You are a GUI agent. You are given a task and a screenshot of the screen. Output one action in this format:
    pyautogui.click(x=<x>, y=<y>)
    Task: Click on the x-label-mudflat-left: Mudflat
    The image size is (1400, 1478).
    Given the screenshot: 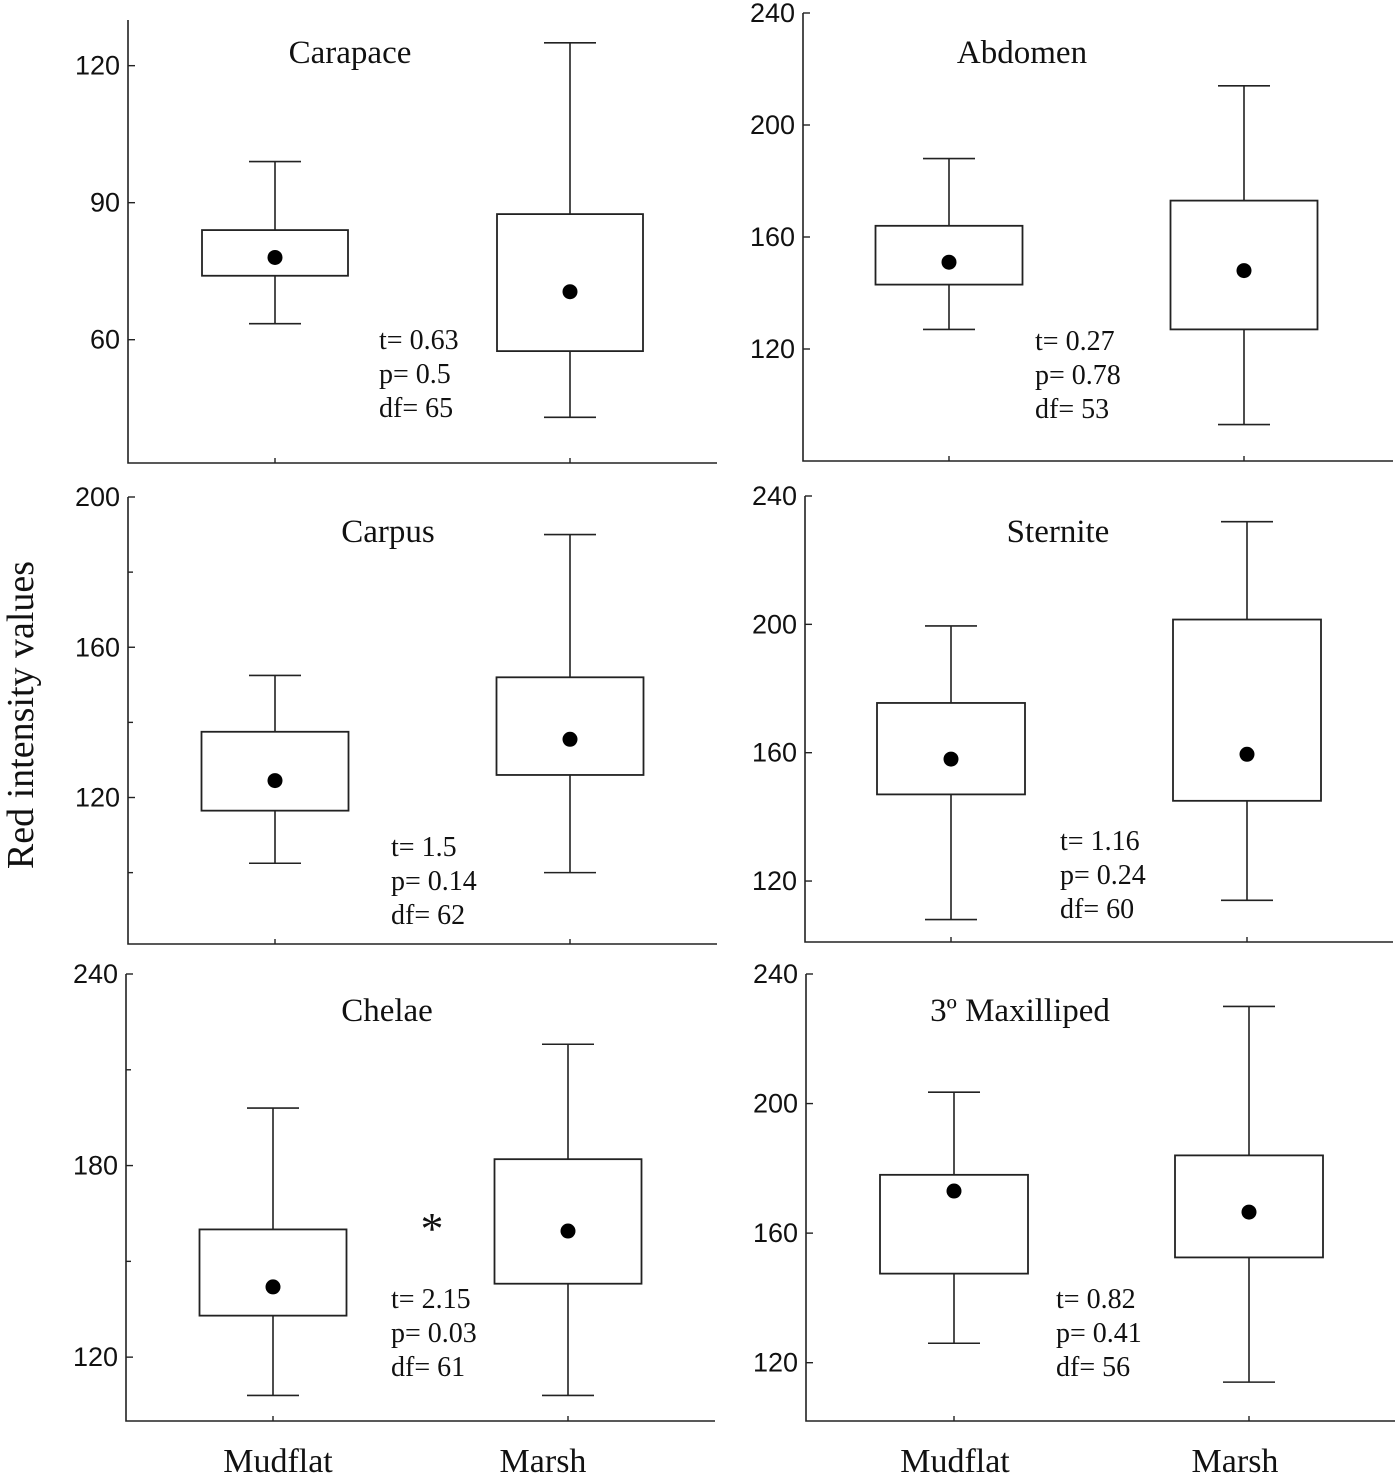 What is the action you would take?
    pyautogui.click(x=278, y=1460)
    